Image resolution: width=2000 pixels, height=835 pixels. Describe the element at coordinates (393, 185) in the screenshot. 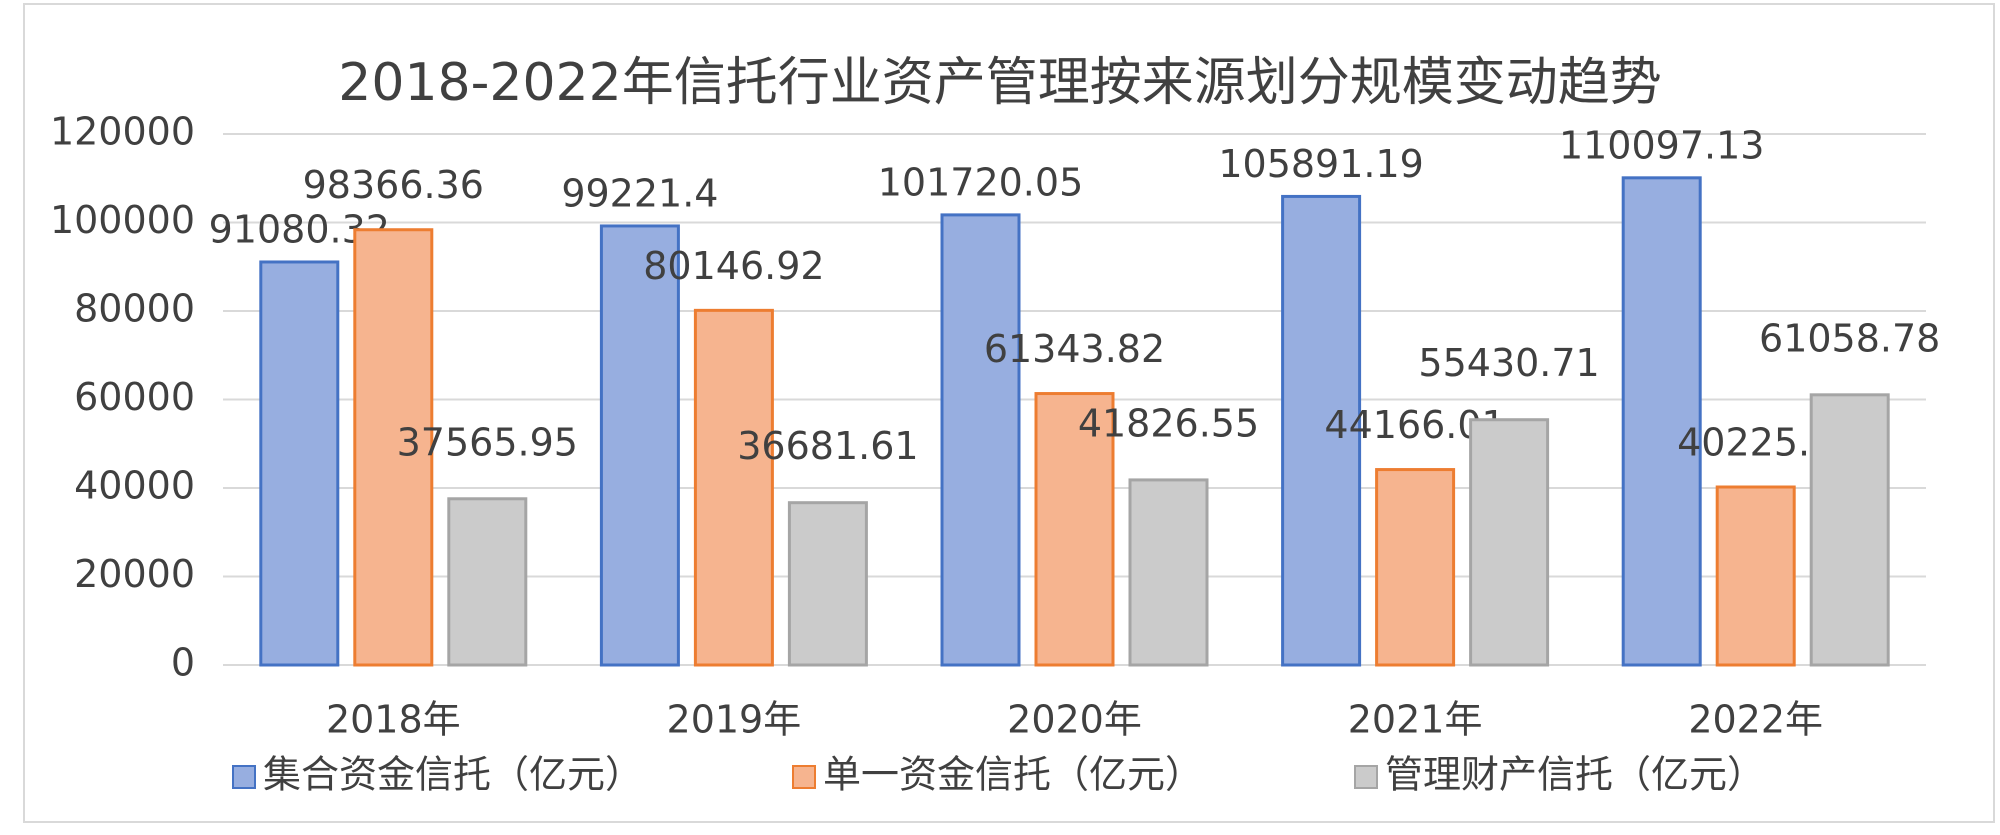

I see `data-label: 98366.36` at that location.